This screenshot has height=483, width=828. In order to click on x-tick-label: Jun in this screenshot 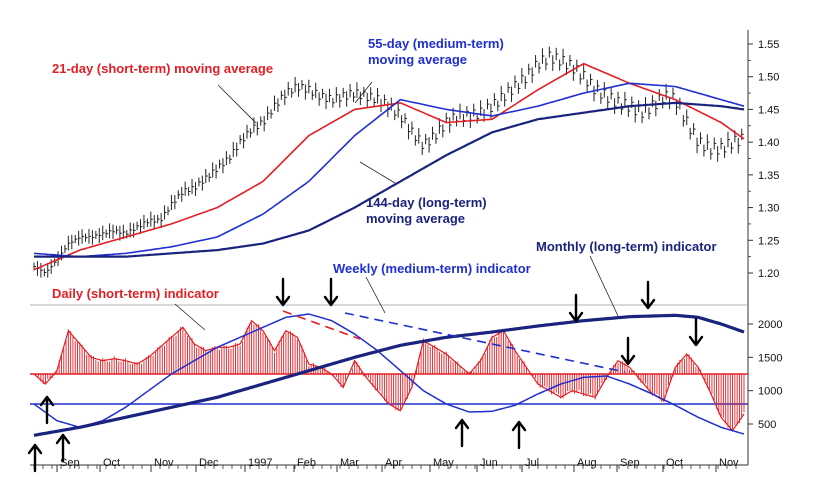, I will do `click(489, 463)`.